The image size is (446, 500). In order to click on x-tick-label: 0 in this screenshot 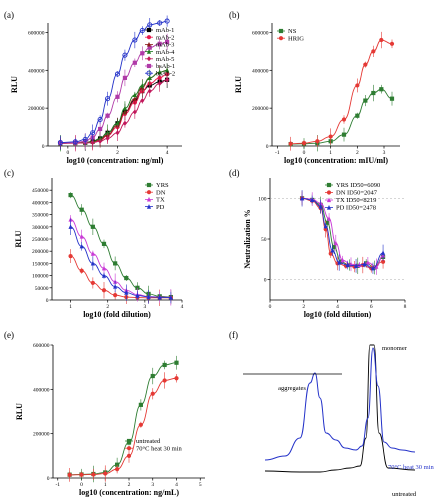, I will do `click(304, 153)`.